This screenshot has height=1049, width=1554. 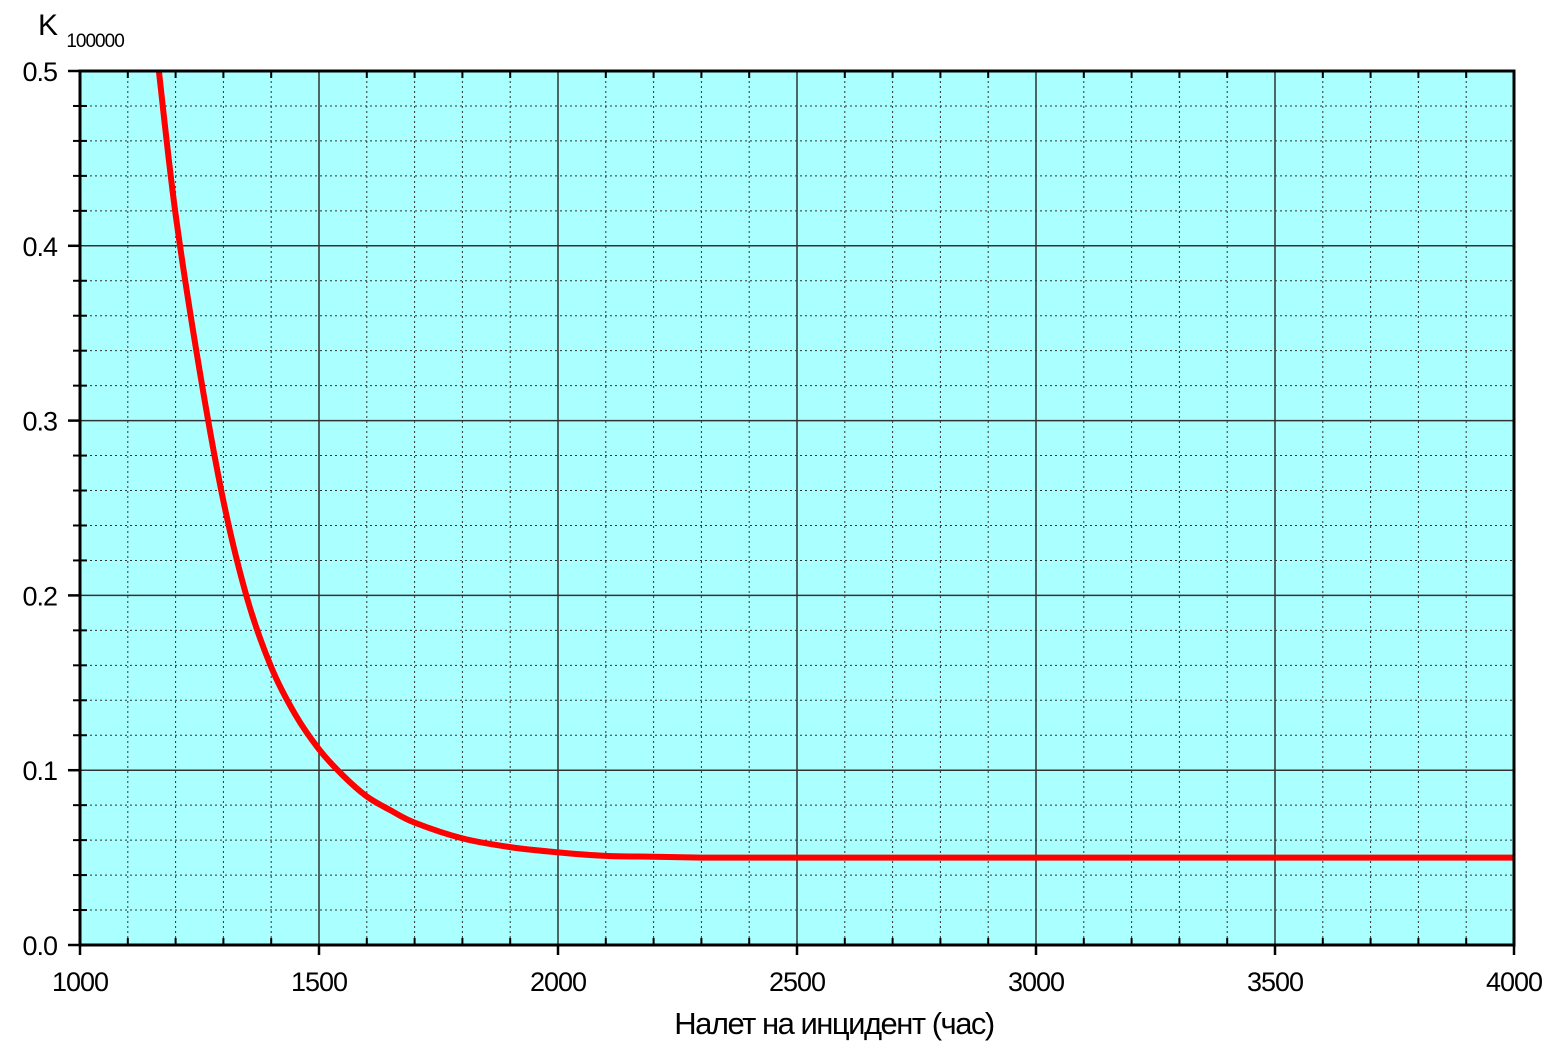 I want to click on x-tick-label: 3500, so click(x=1275, y=982).